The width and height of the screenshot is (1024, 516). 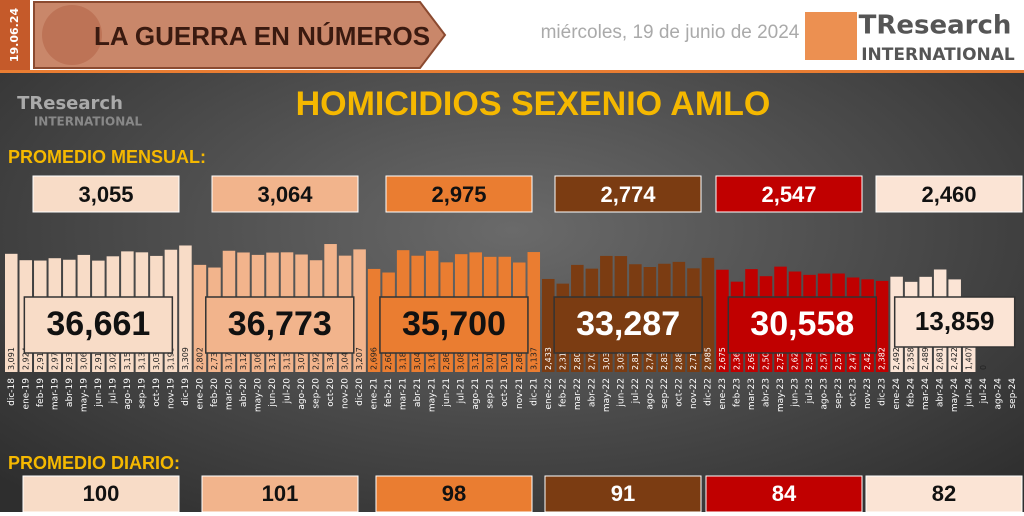 I want to click on bar-value-label: 1,407, so click(x=969, y=358).